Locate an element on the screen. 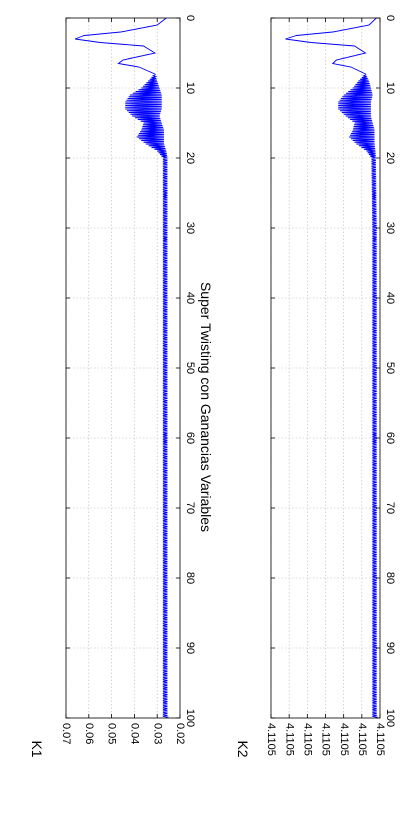 Image resolution: width=417 pixels, height=814 pixels. x-tick-label-k1: 10 is located at coordinates (190, 88).